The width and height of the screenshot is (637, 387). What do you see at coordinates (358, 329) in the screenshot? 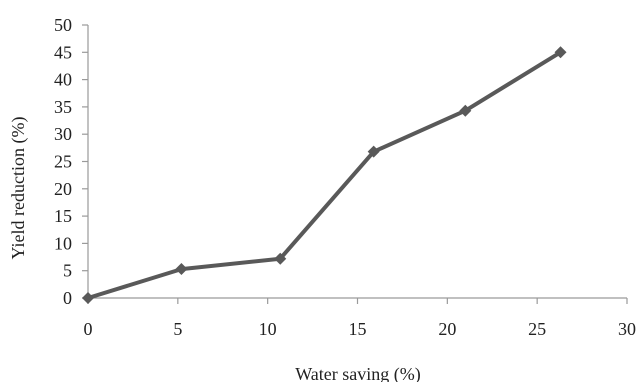
I see `x-tick-label: 15` at bounding box center [358, 329].